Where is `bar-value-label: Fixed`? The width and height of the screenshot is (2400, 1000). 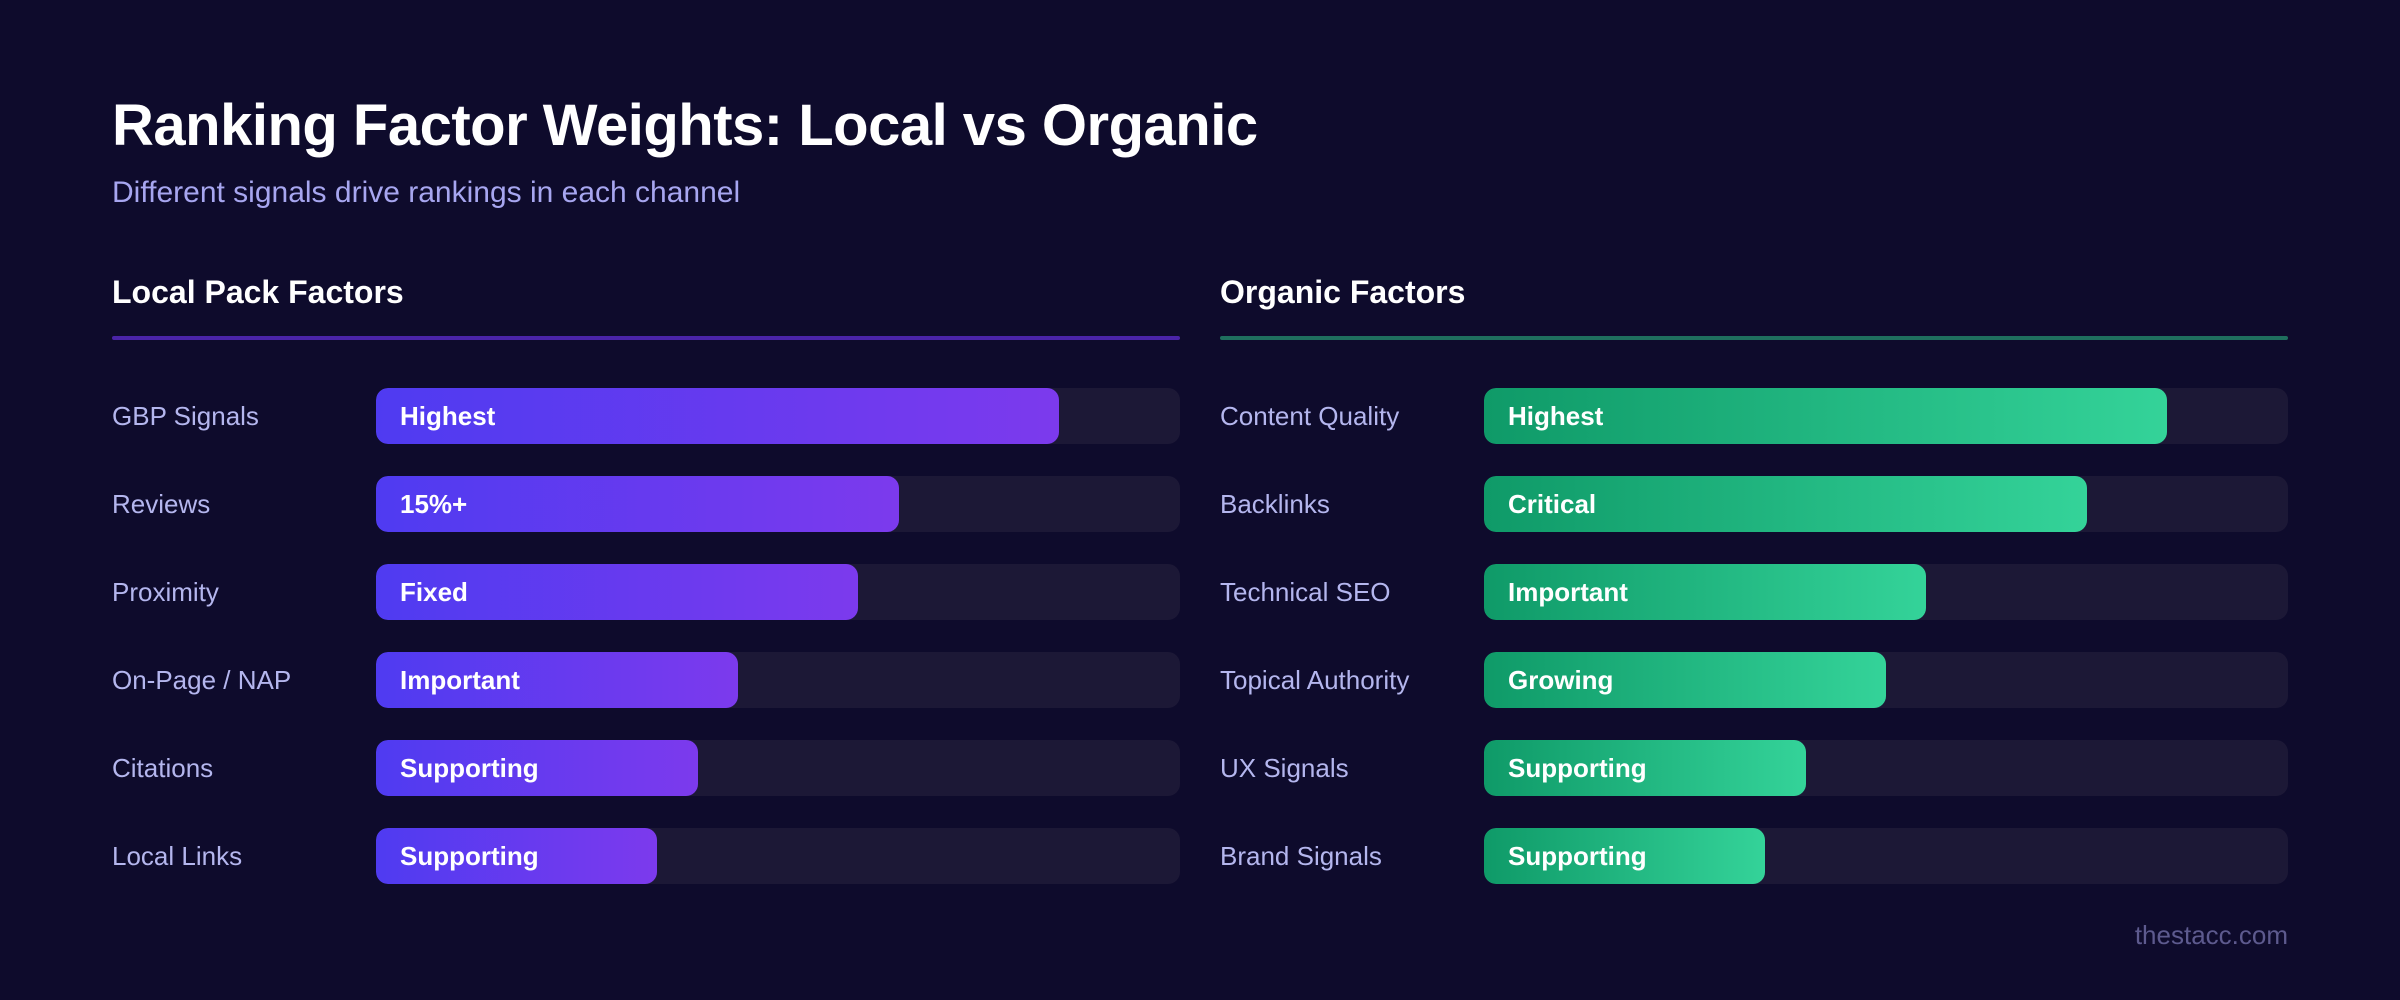 bar-value-label: Fixed is located at coordinates (434, 591).